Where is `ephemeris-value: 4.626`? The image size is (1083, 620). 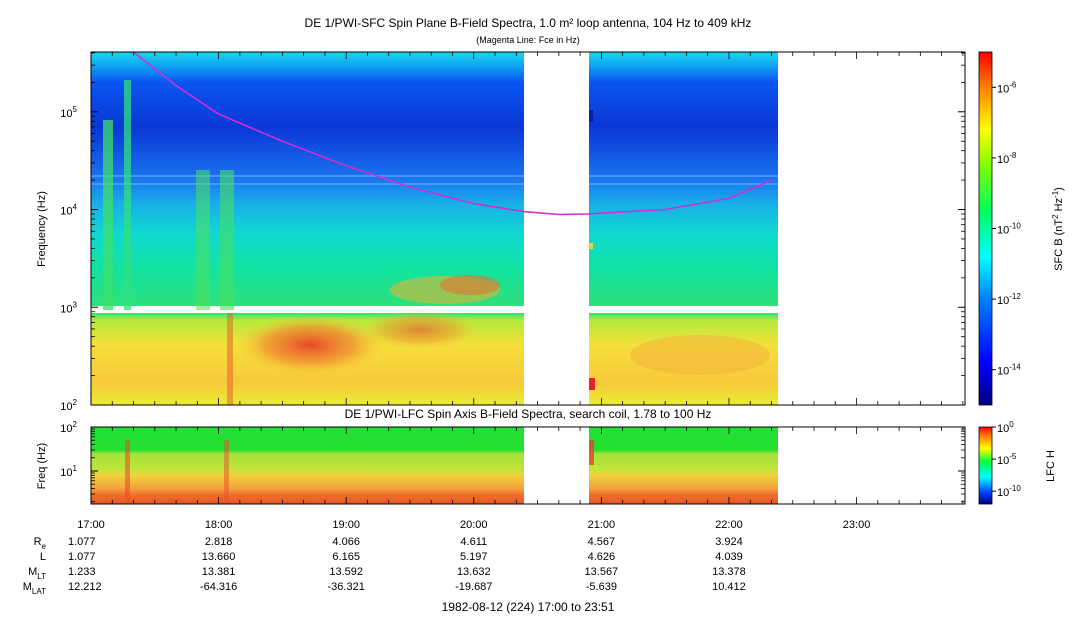 ephemeris-value: 4.626 is located at coordinates (602, 557).